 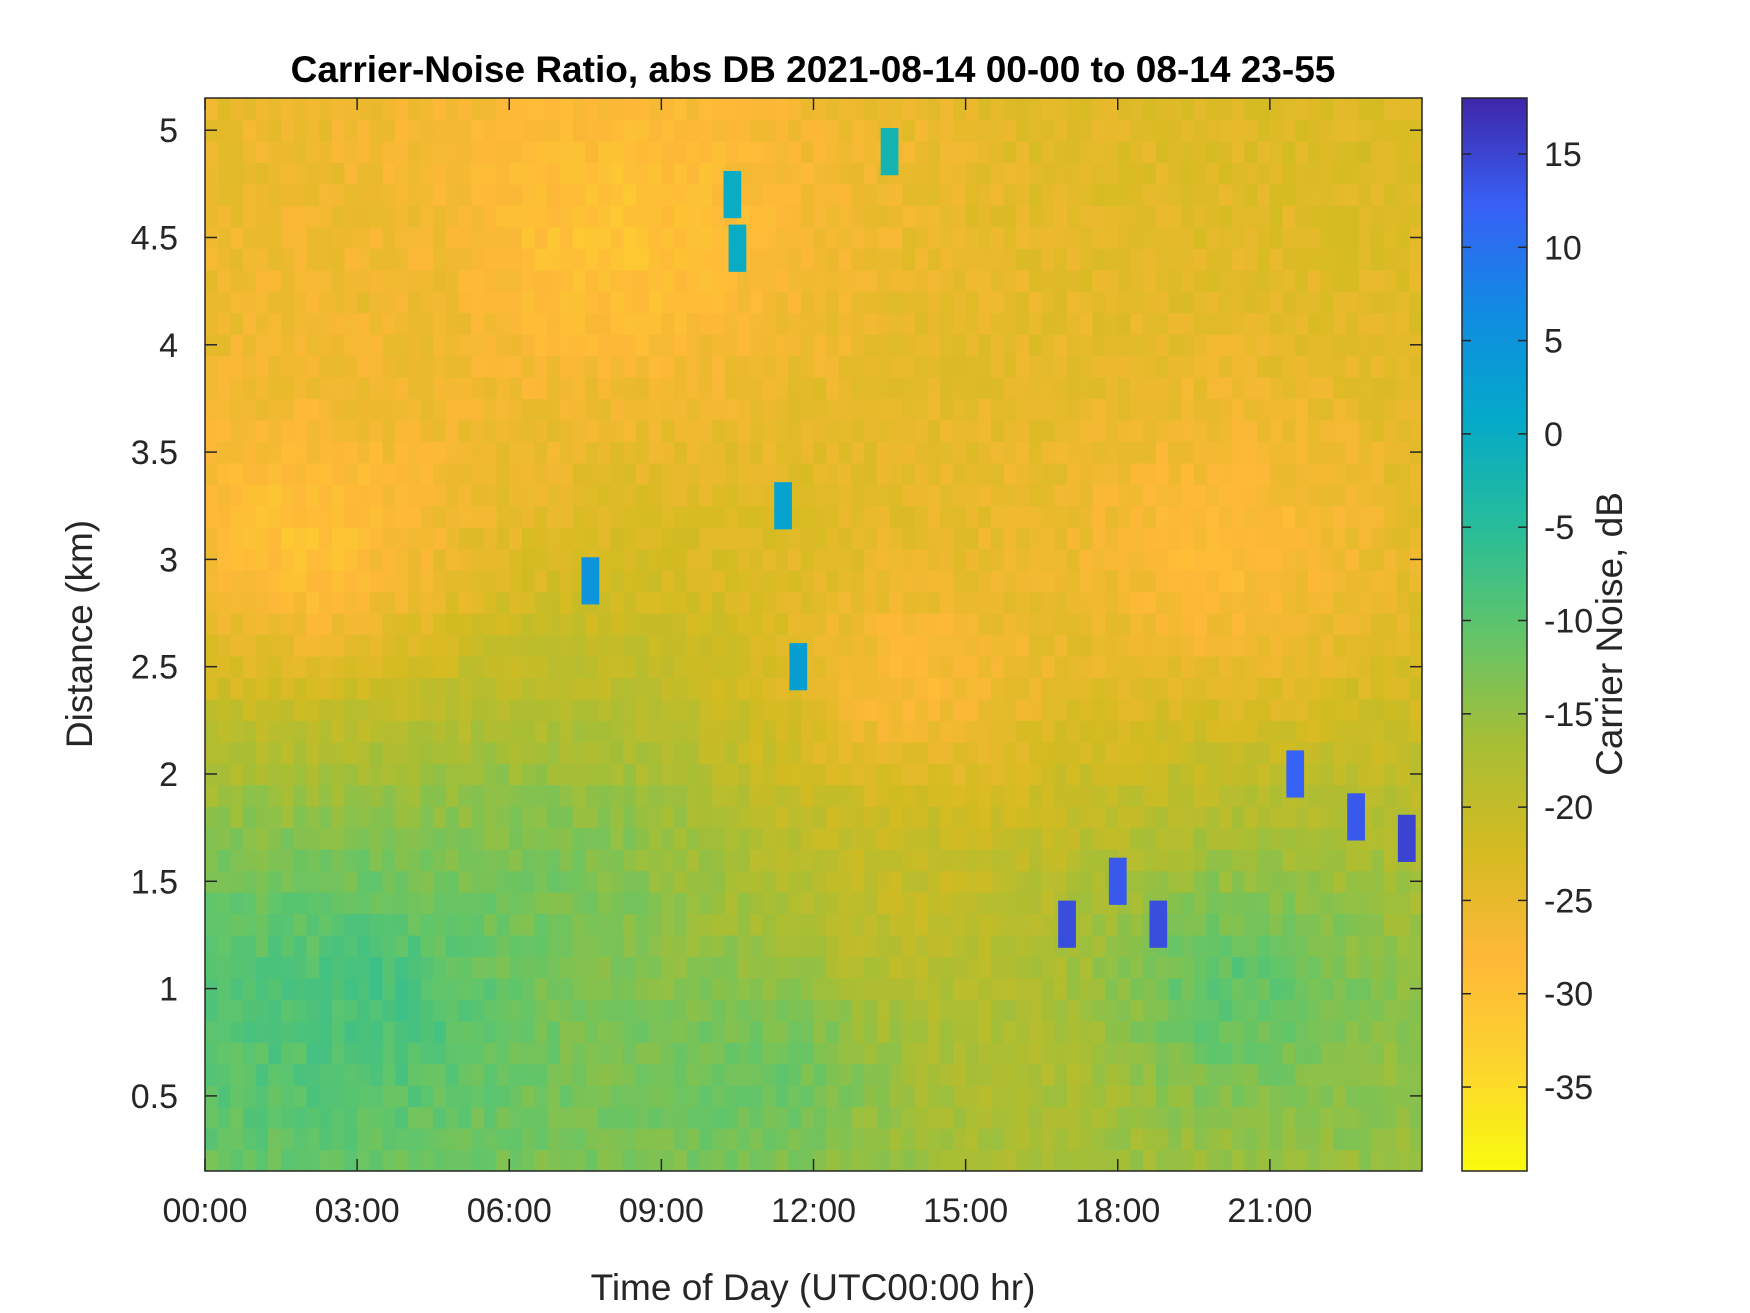 What do you see at coordinates (1609, 634) in the screenshot?
I see `colorbar-label: Carrier Noise, dB` at bounding box center [1609, 634].